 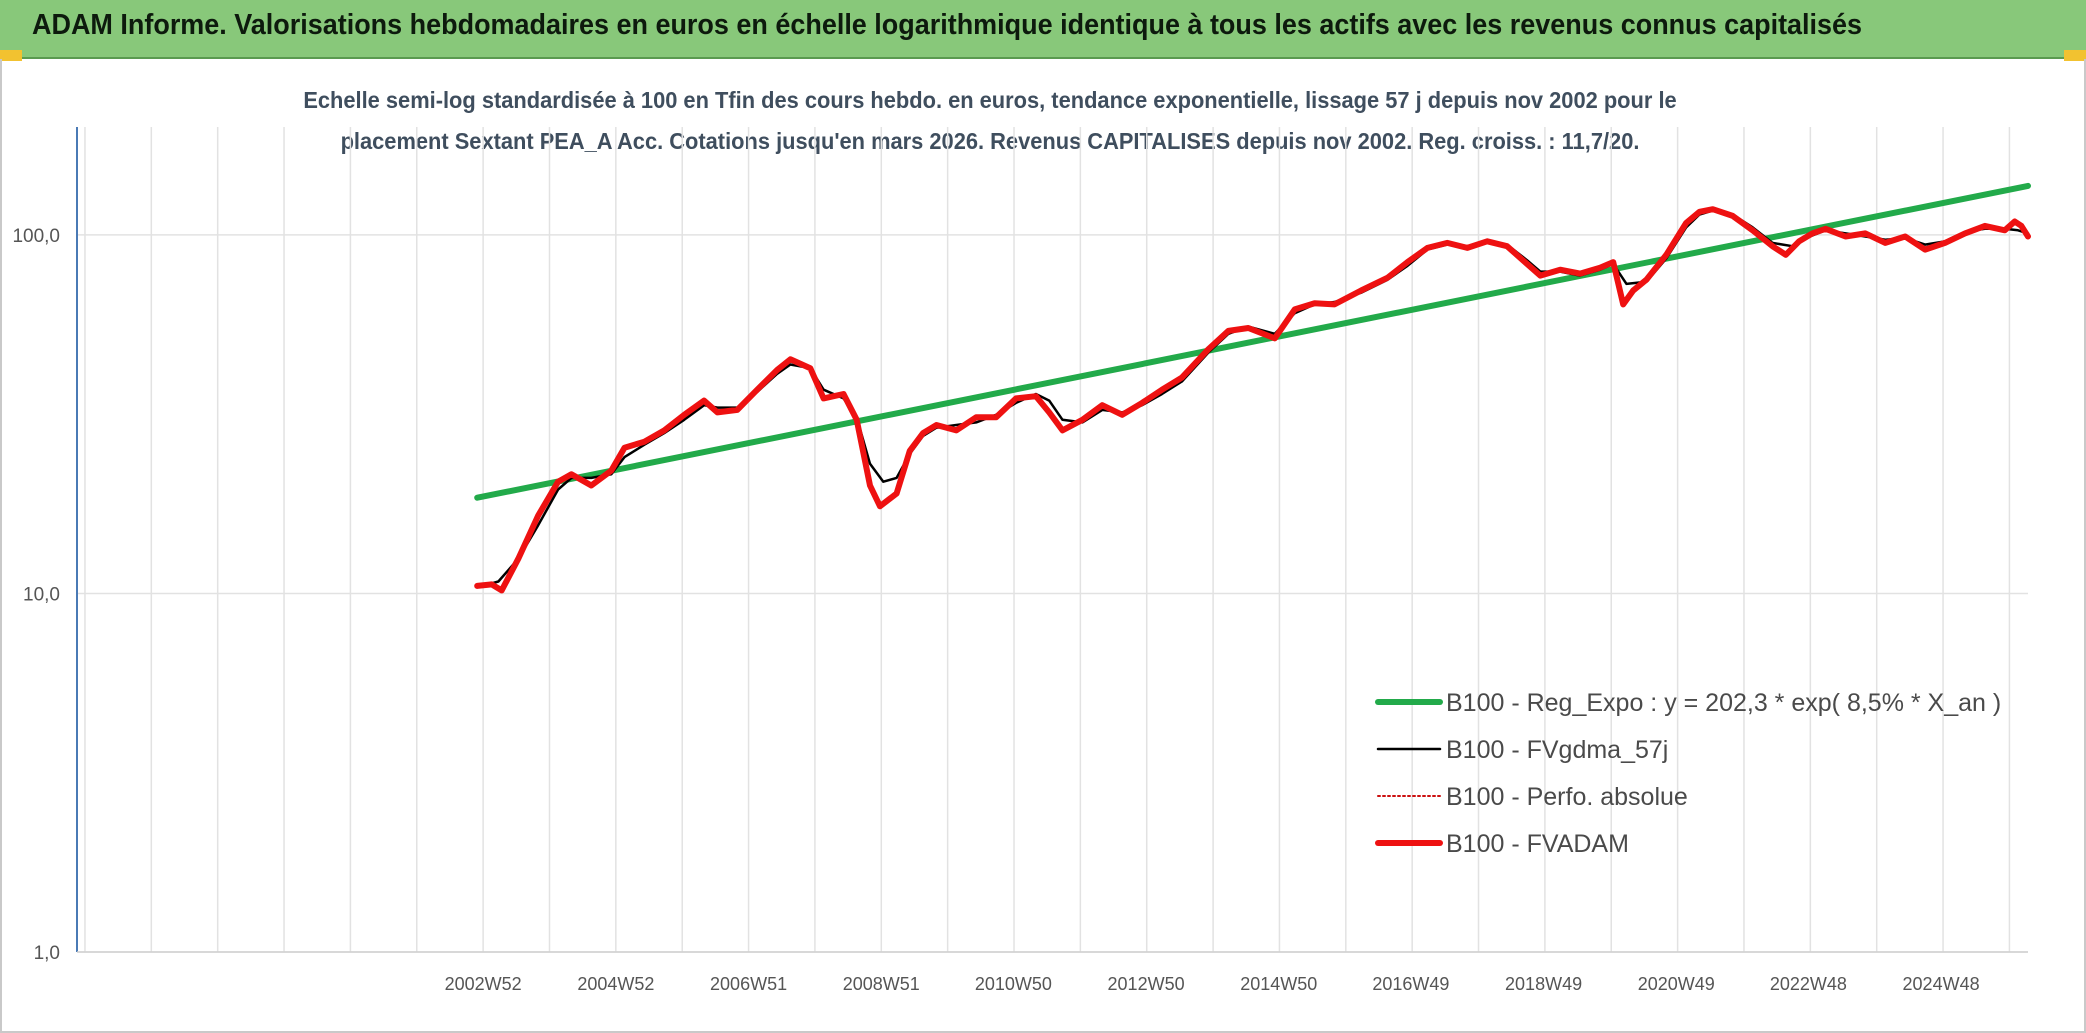 What do you see at coordinates (2075, 55) in the screenshot?
I see `corner-mark-right` at bounding box center [2075, 55].